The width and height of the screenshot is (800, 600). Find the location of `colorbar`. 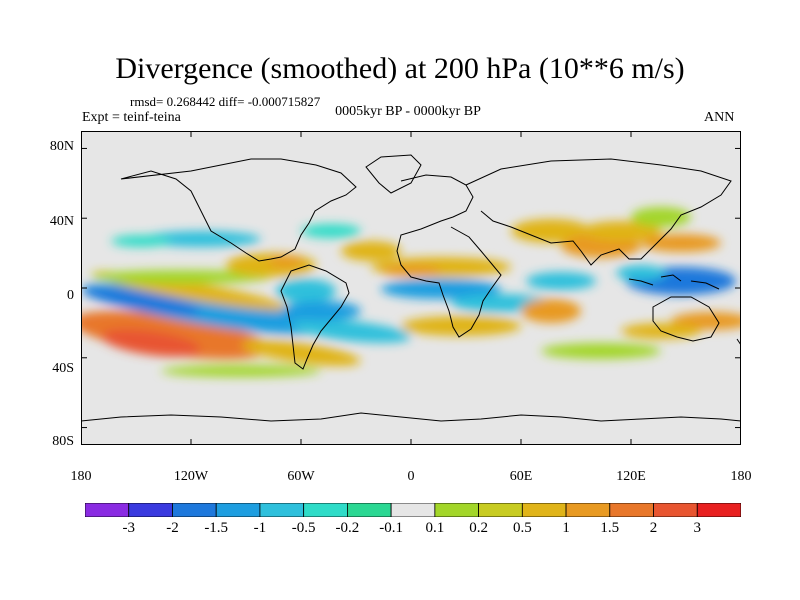

colorbar is located at coordinates (413, 510).